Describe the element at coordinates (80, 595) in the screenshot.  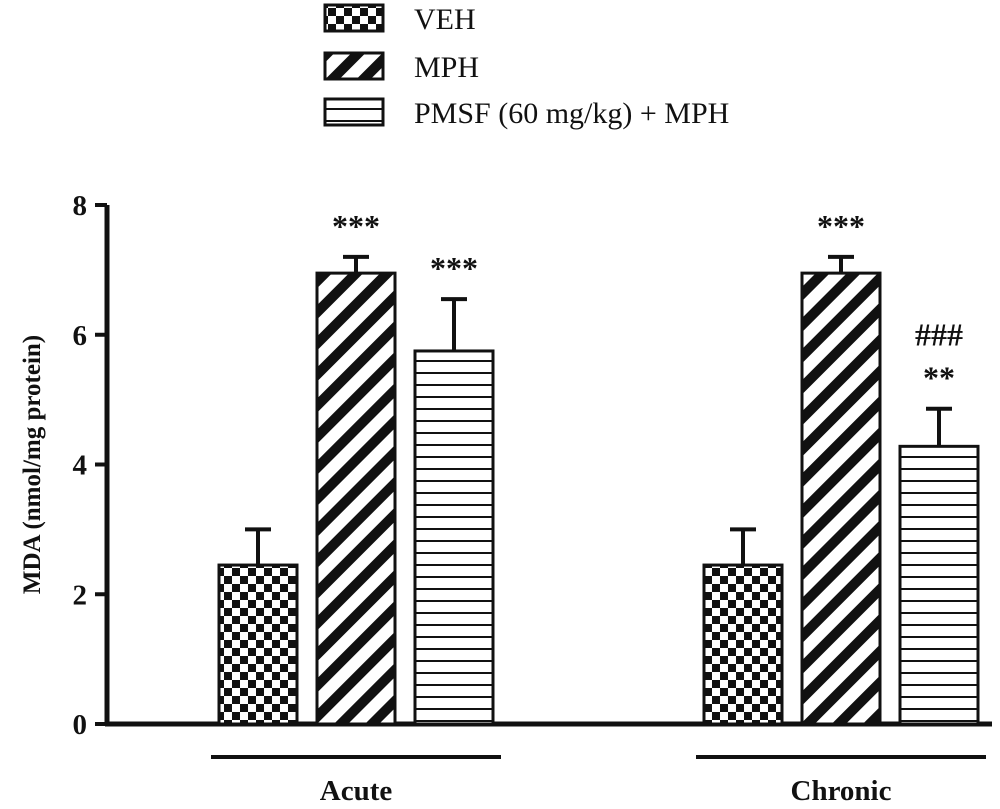
I see `y-tick-label: 2` at that location.